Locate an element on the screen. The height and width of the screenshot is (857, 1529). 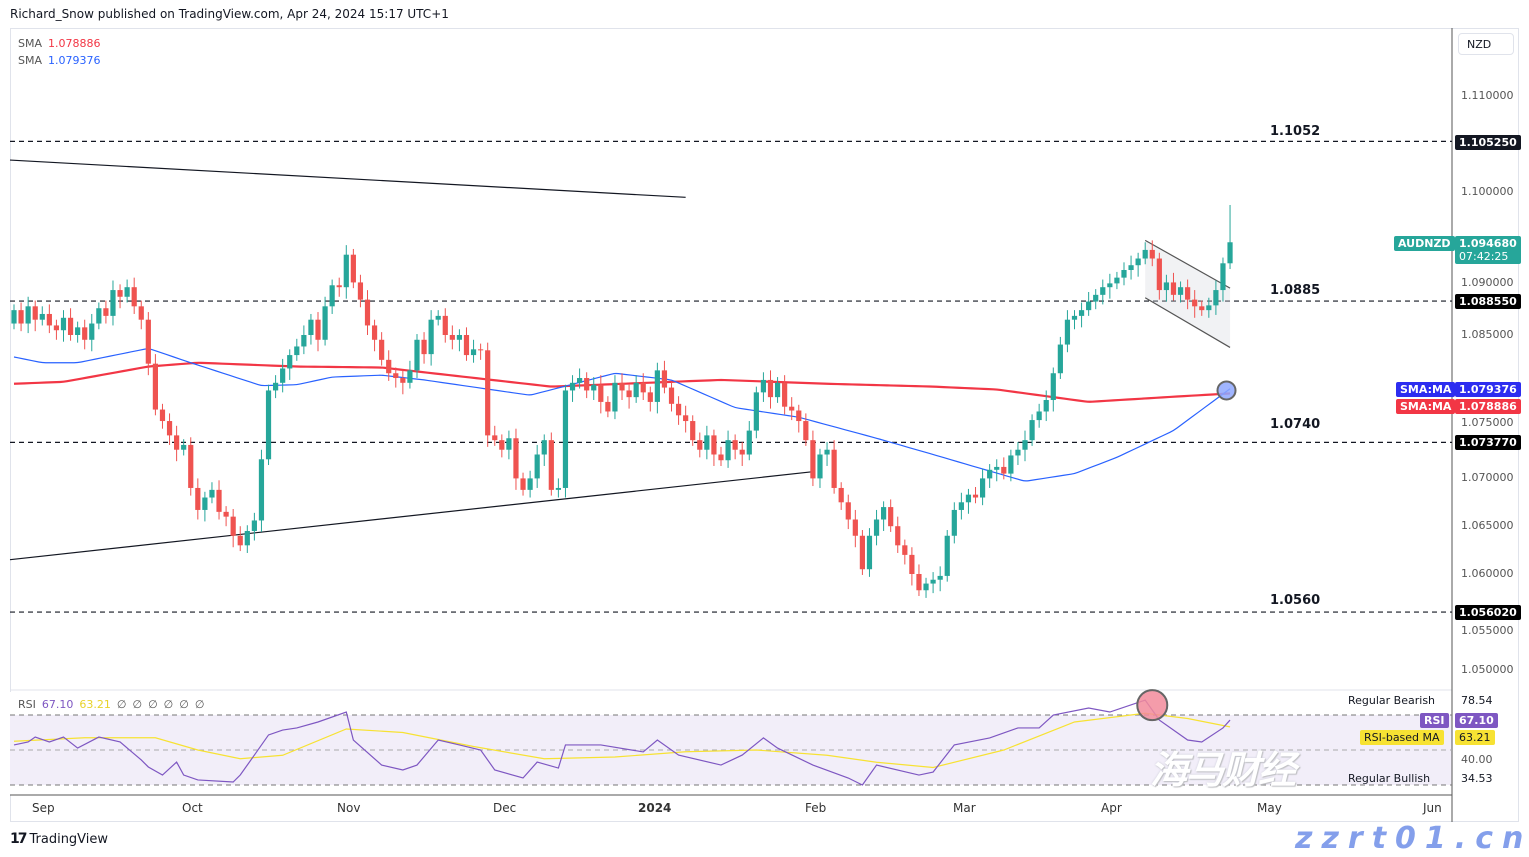
sma-legend: SMA 1.078886 SMA 1.079376 is located at coordinates (59, 52).